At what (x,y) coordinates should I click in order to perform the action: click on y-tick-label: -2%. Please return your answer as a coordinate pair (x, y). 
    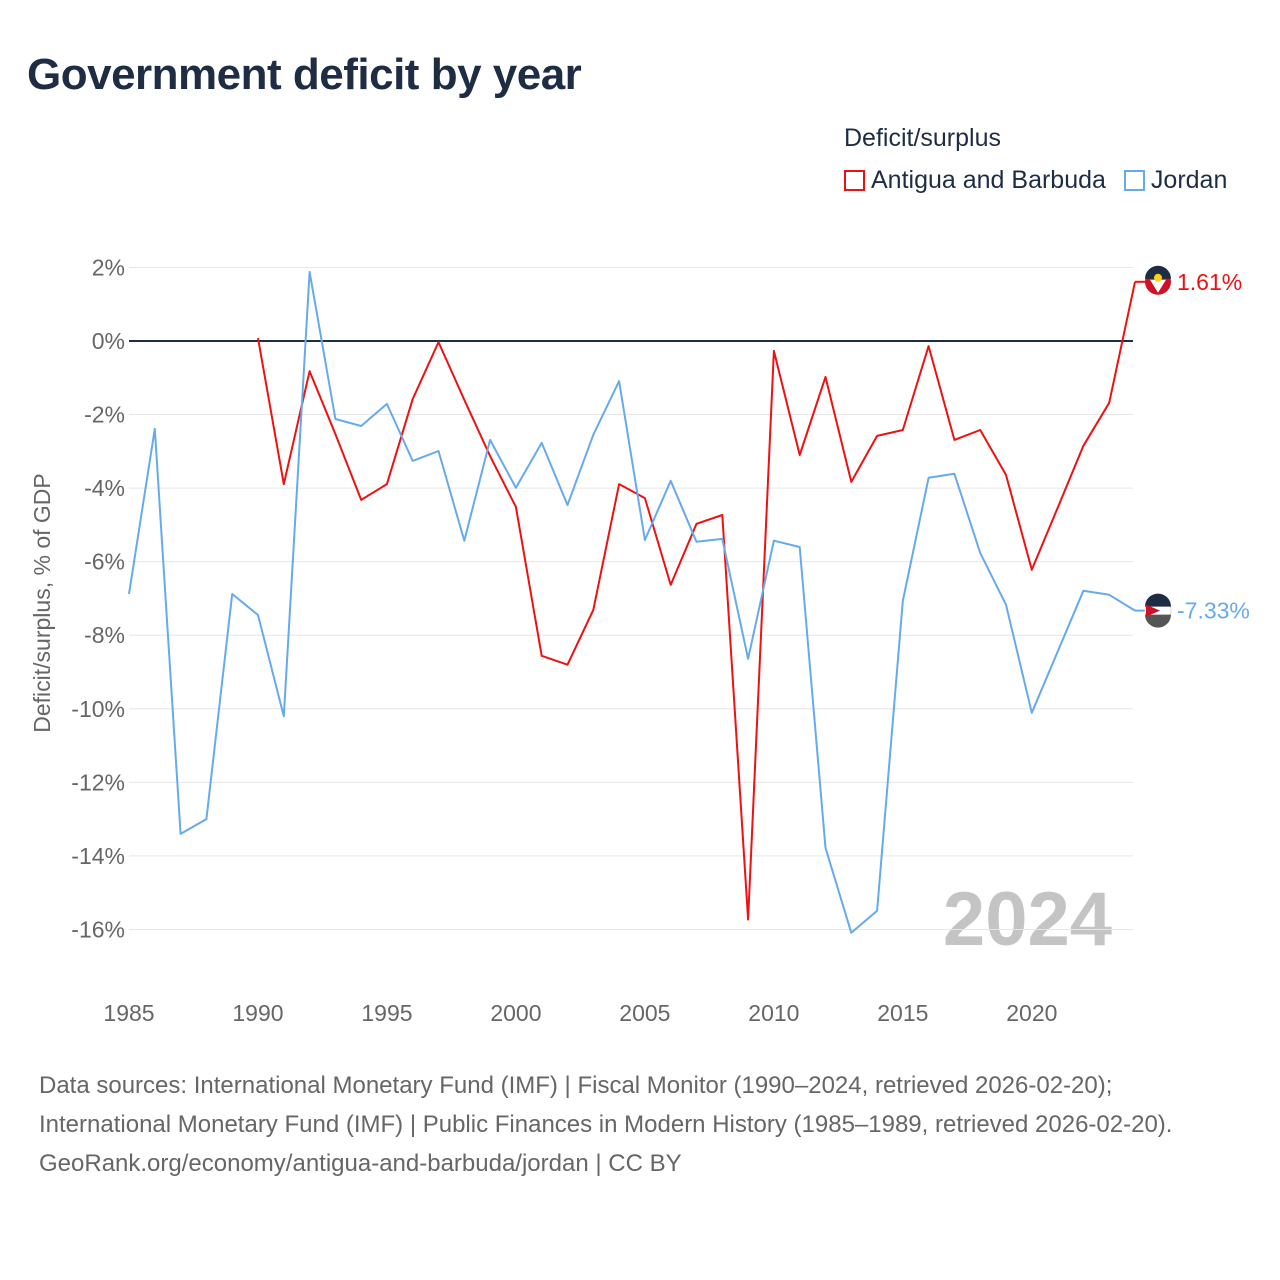
    Looking at the image, I should click on (104, 415).